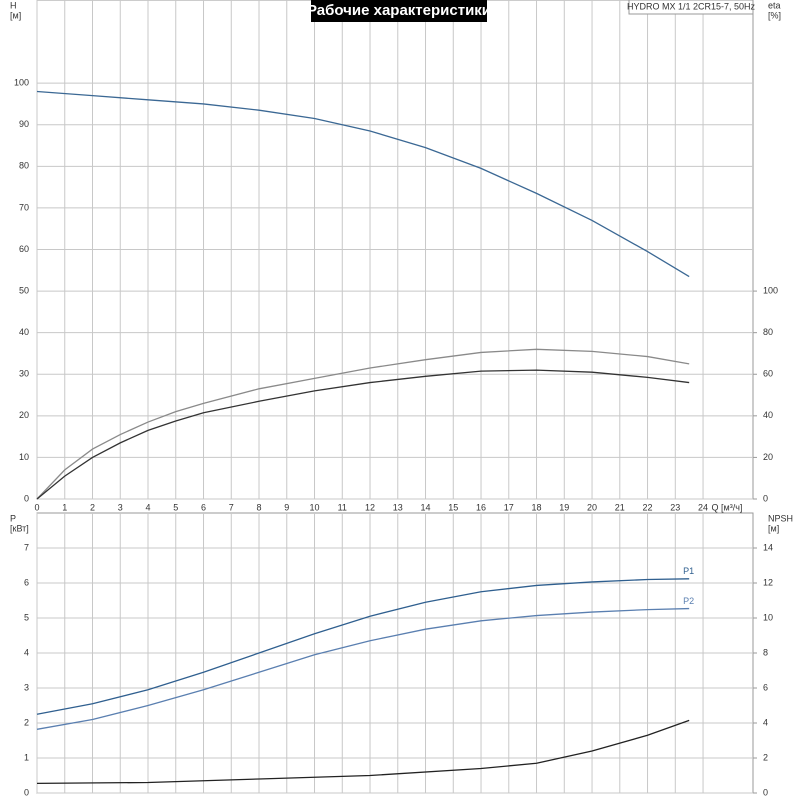 This screenshot has height=800, width=800. What do you see at coordinates (203, 507) in the screenshot?
I see `x-tick-label: 6` at bounding box center [203, 507].